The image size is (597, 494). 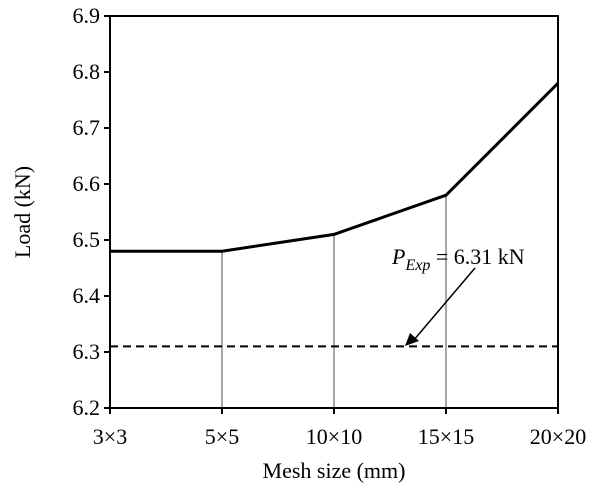 What do you see at coordinates (87, 295) in the screenshot?
I see `y-tick-label: 6.4` at bounding box center [87, 295].